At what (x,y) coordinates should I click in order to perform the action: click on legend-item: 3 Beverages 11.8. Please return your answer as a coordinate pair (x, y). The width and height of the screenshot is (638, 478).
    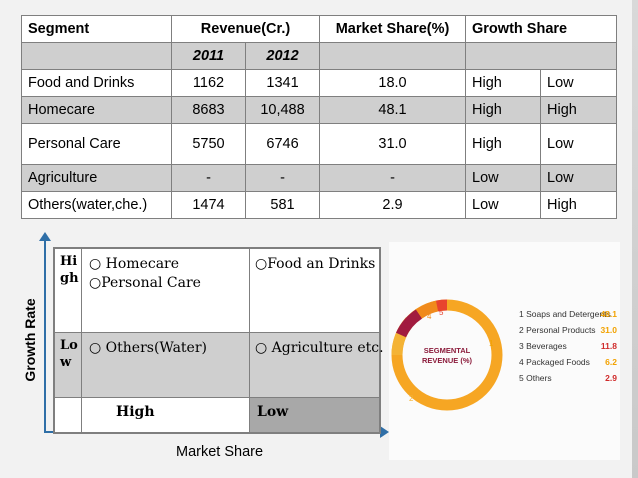
    Looking at the image, I should click on (568, 346).